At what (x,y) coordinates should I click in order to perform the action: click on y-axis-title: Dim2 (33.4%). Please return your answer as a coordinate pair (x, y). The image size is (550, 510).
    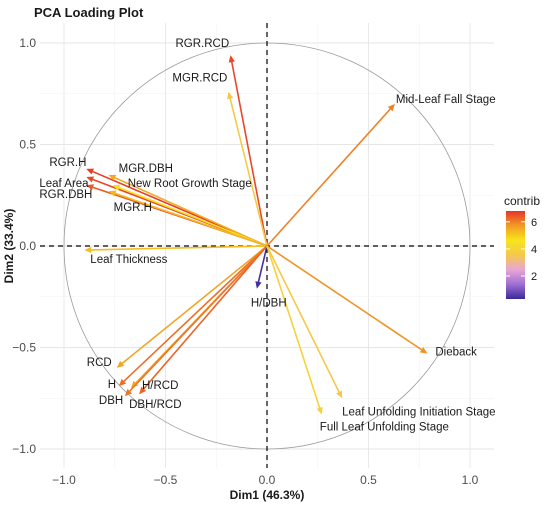
    Looking at the image, I should click on (9, 246).